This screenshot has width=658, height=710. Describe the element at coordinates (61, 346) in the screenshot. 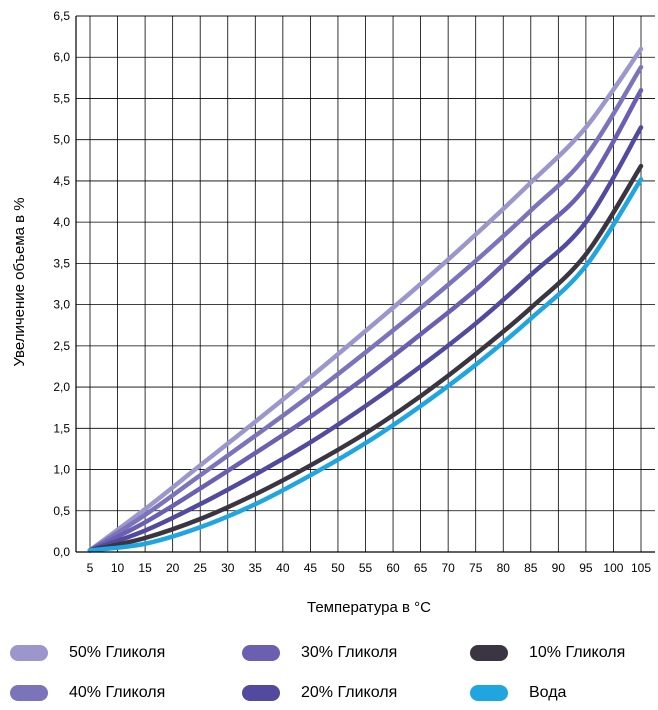

I see `y-tick-label: 2,5` at that location.